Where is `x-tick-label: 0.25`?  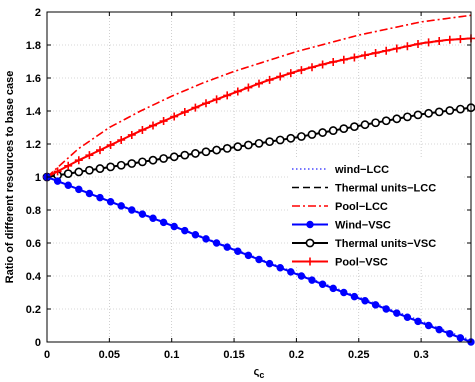
x-tick-label: 0.25 is located at coordinates (358, 355).